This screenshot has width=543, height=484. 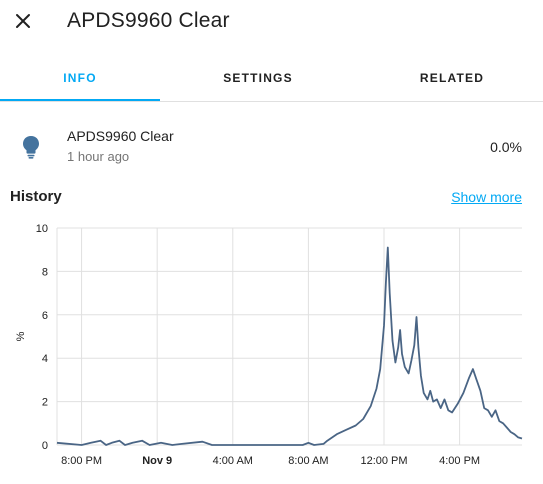 I want to click on y-tick-label: 2, so click(x=45, y=403).